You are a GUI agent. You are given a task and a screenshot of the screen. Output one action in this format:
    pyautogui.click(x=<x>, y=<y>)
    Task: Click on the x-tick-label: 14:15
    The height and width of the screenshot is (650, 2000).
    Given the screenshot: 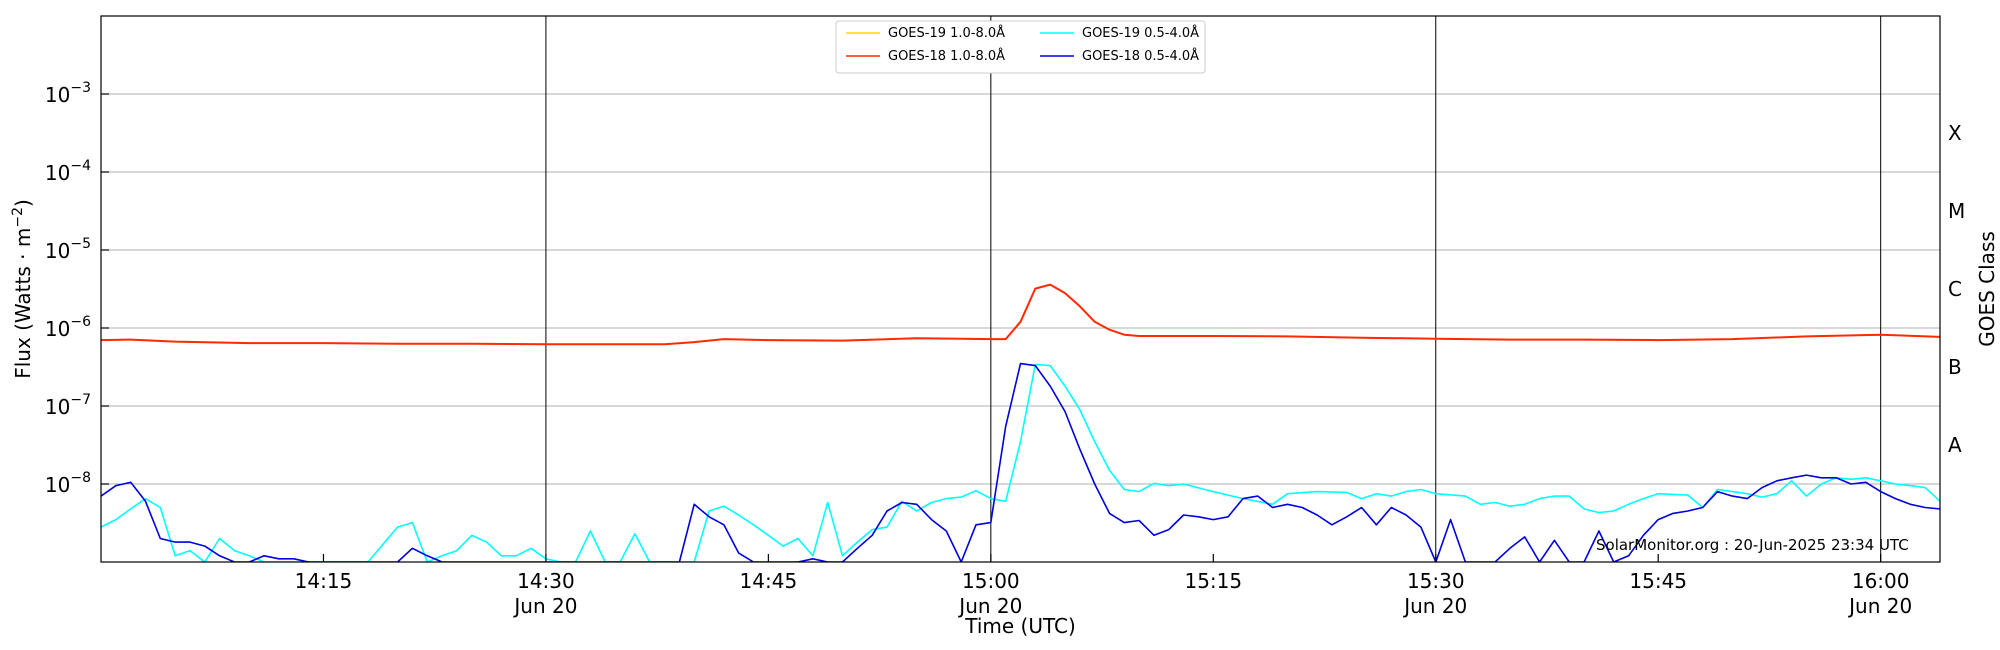 What is the action you would take?
    pyautogui.click(x=324, y=581)
    